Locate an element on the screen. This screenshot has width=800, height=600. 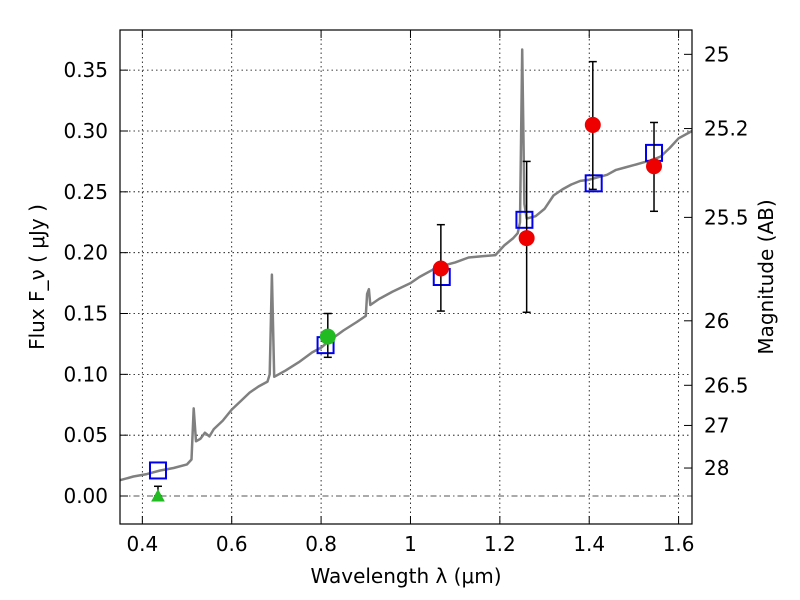
x-tick-label: 1 is located at coordinates (410, 544).